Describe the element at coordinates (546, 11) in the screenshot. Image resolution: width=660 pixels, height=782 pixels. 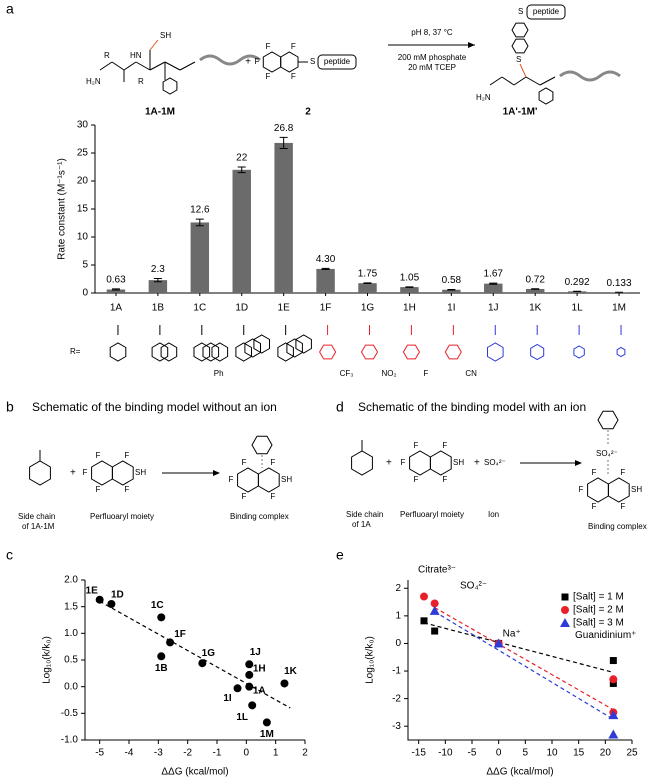
I see `tag: peptide` at that location.